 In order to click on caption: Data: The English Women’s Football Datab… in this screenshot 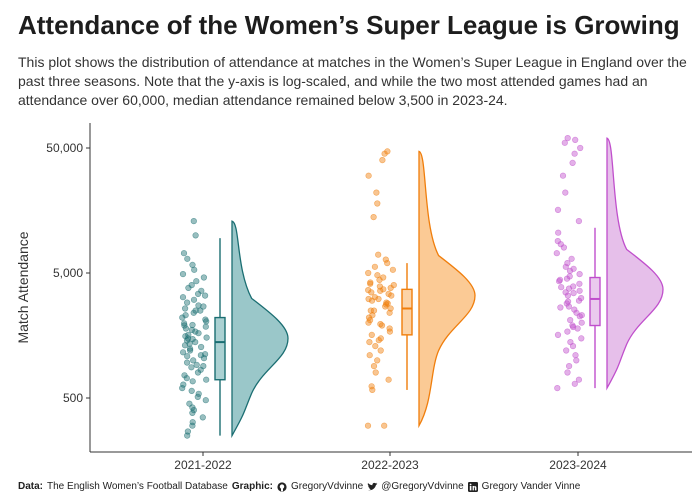, I will do `click(299, 486)`.